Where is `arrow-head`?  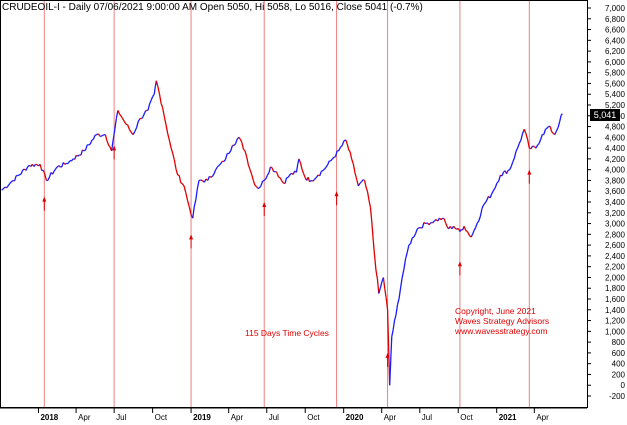 arrow-head is located at coordinates (191, 237).